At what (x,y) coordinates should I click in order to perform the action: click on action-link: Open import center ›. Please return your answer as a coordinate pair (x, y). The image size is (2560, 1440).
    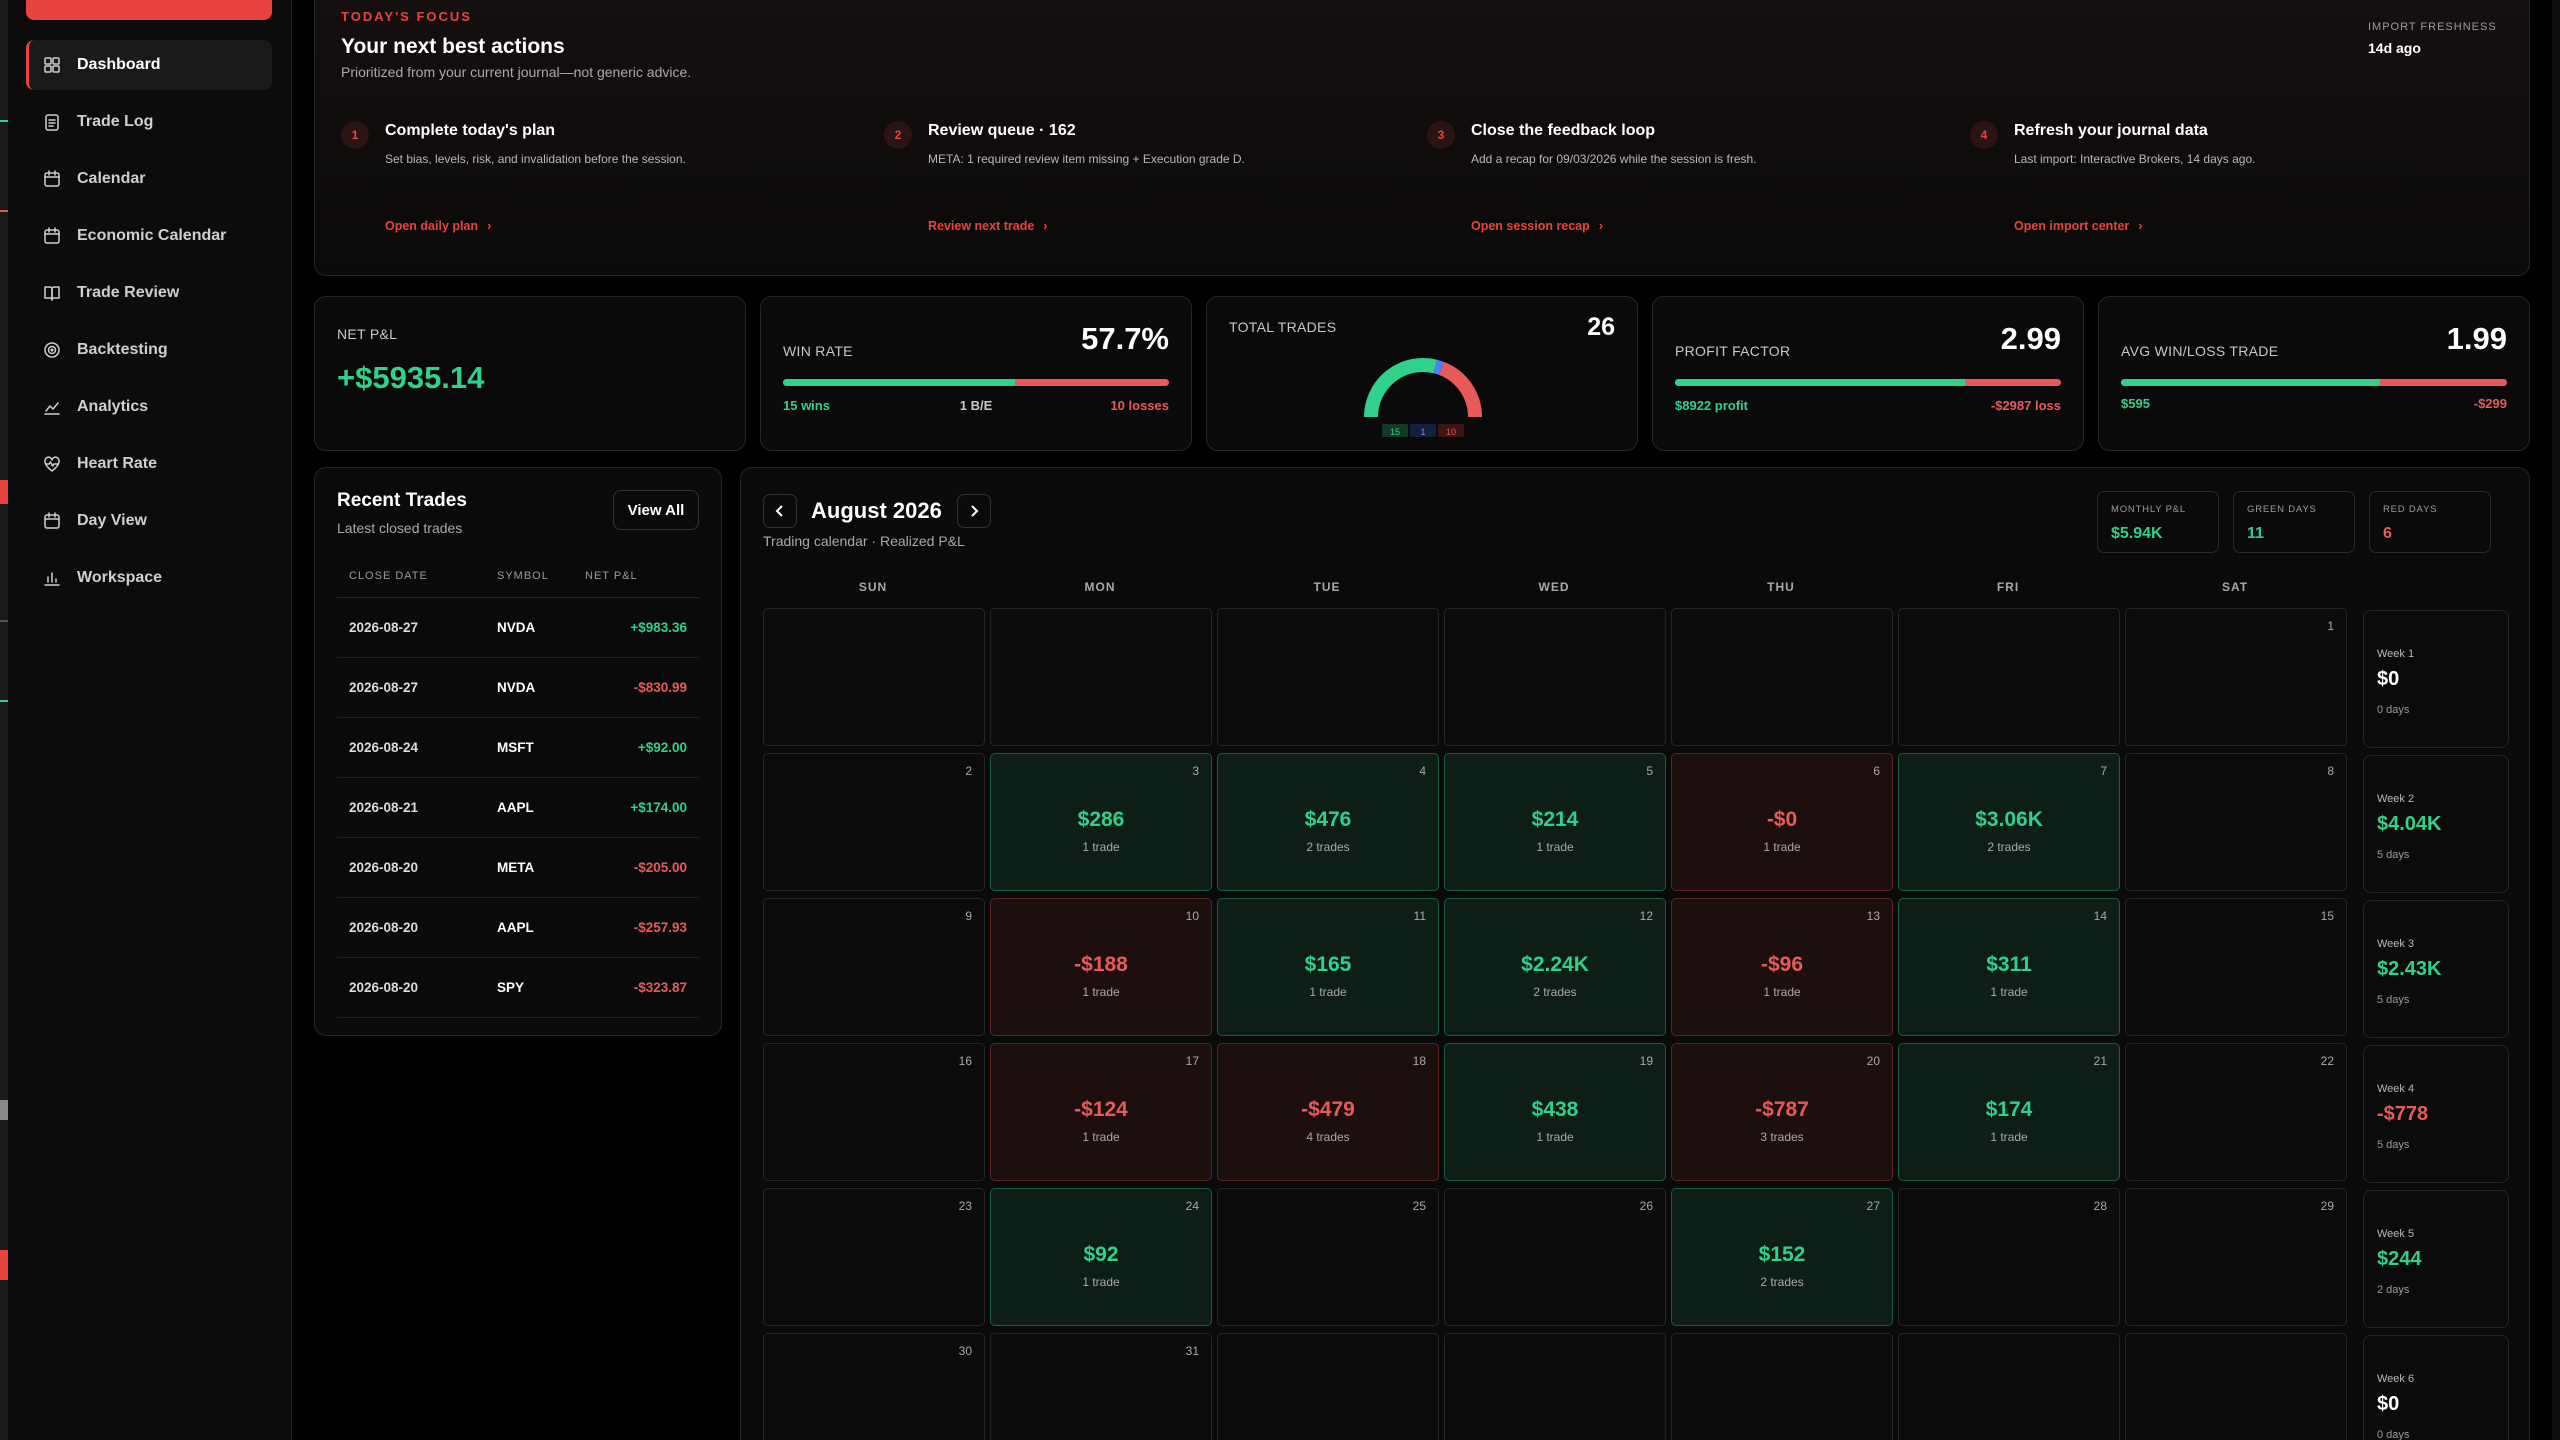
    Looking at the image, I should click on (2078, 226).